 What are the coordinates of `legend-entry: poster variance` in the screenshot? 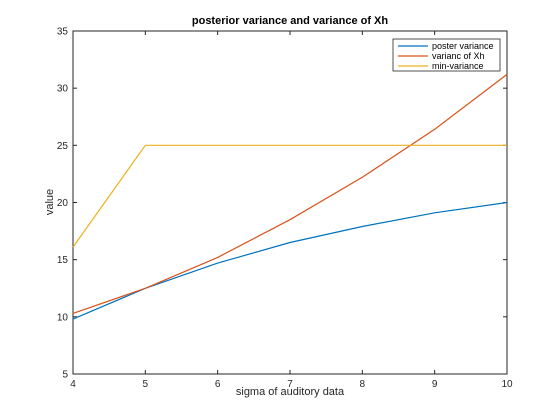 It's located at (463, 46).